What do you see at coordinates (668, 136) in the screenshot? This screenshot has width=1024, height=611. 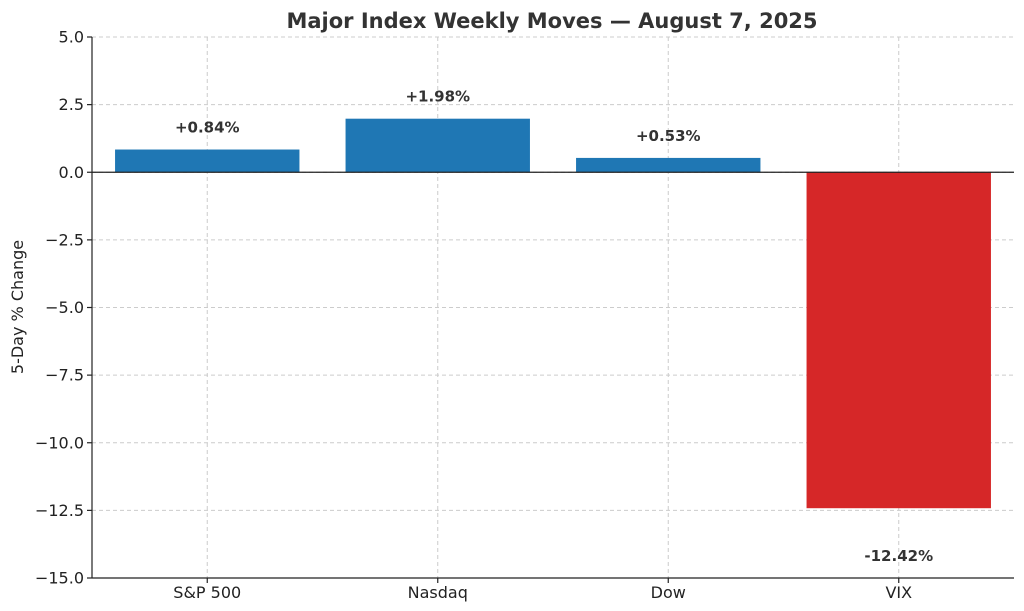 I see `data-label: +0.53%` at bounding box center [668, 136].